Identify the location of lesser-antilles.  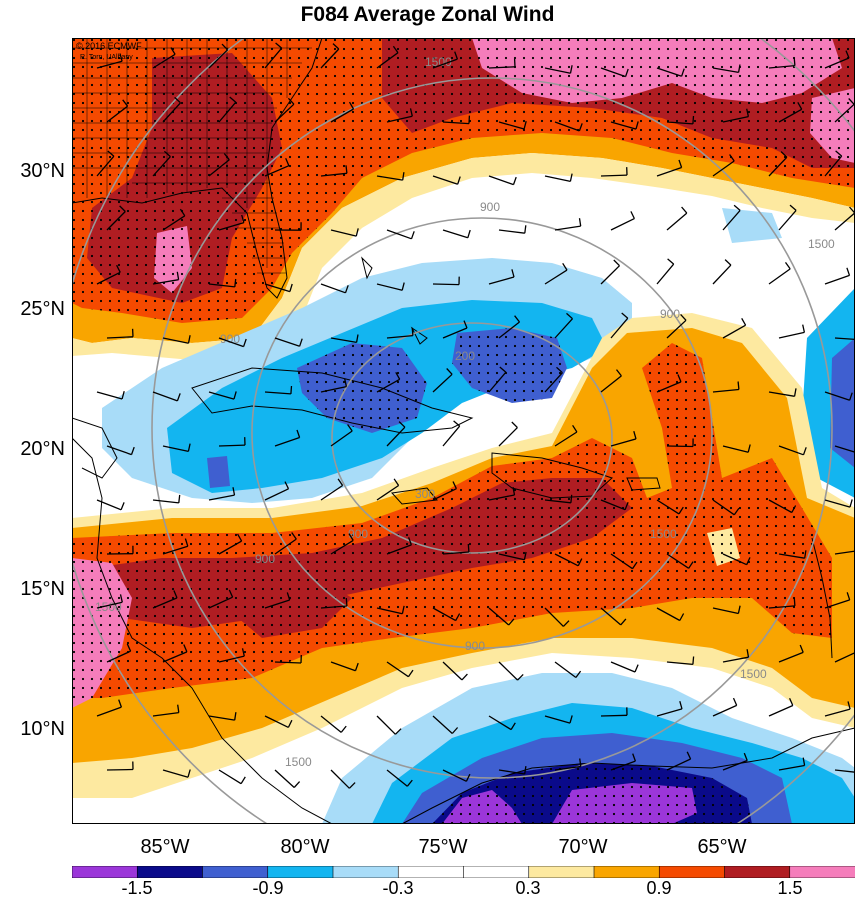
(822, 598).